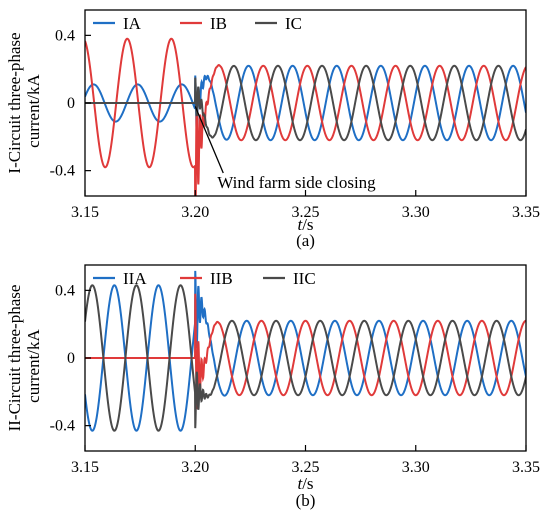  What do you see at coordinates (14, 358) in the screenshot?
I see `y-axis-label-line1: II-Circuit three-phase` at bounding box center [14, 358].